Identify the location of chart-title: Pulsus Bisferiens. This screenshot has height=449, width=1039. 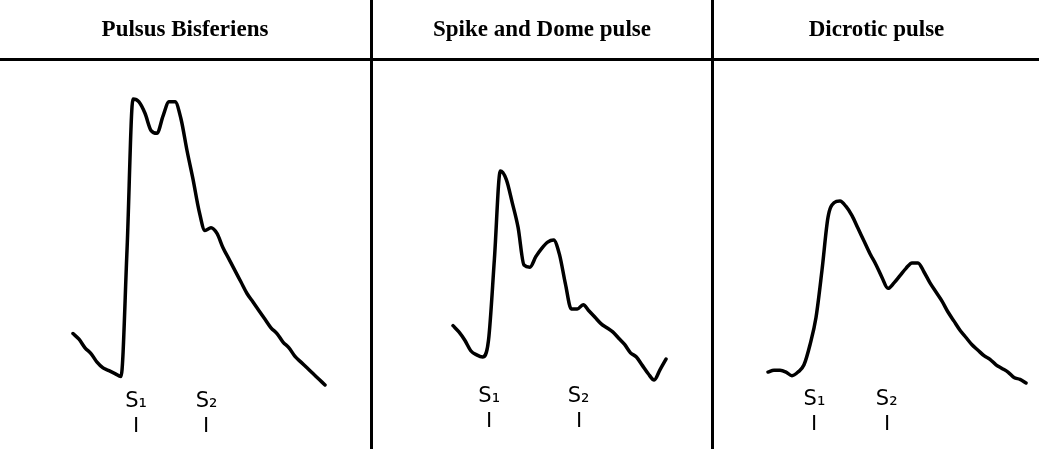
(185, 30).